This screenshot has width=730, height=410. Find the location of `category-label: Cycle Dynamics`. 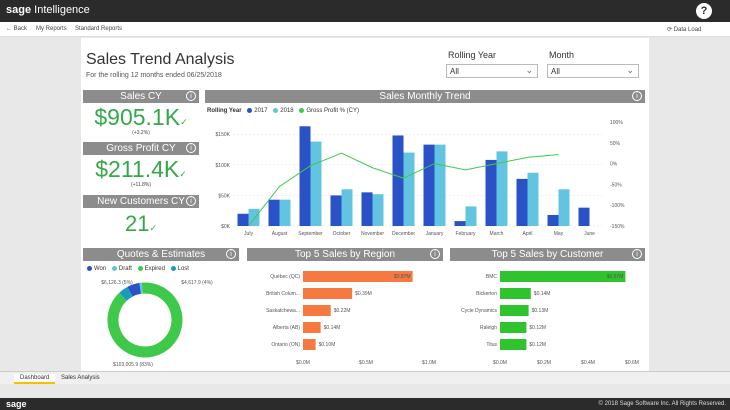

category-label: Cycle Dynamics is located at coordinates (479, 311).